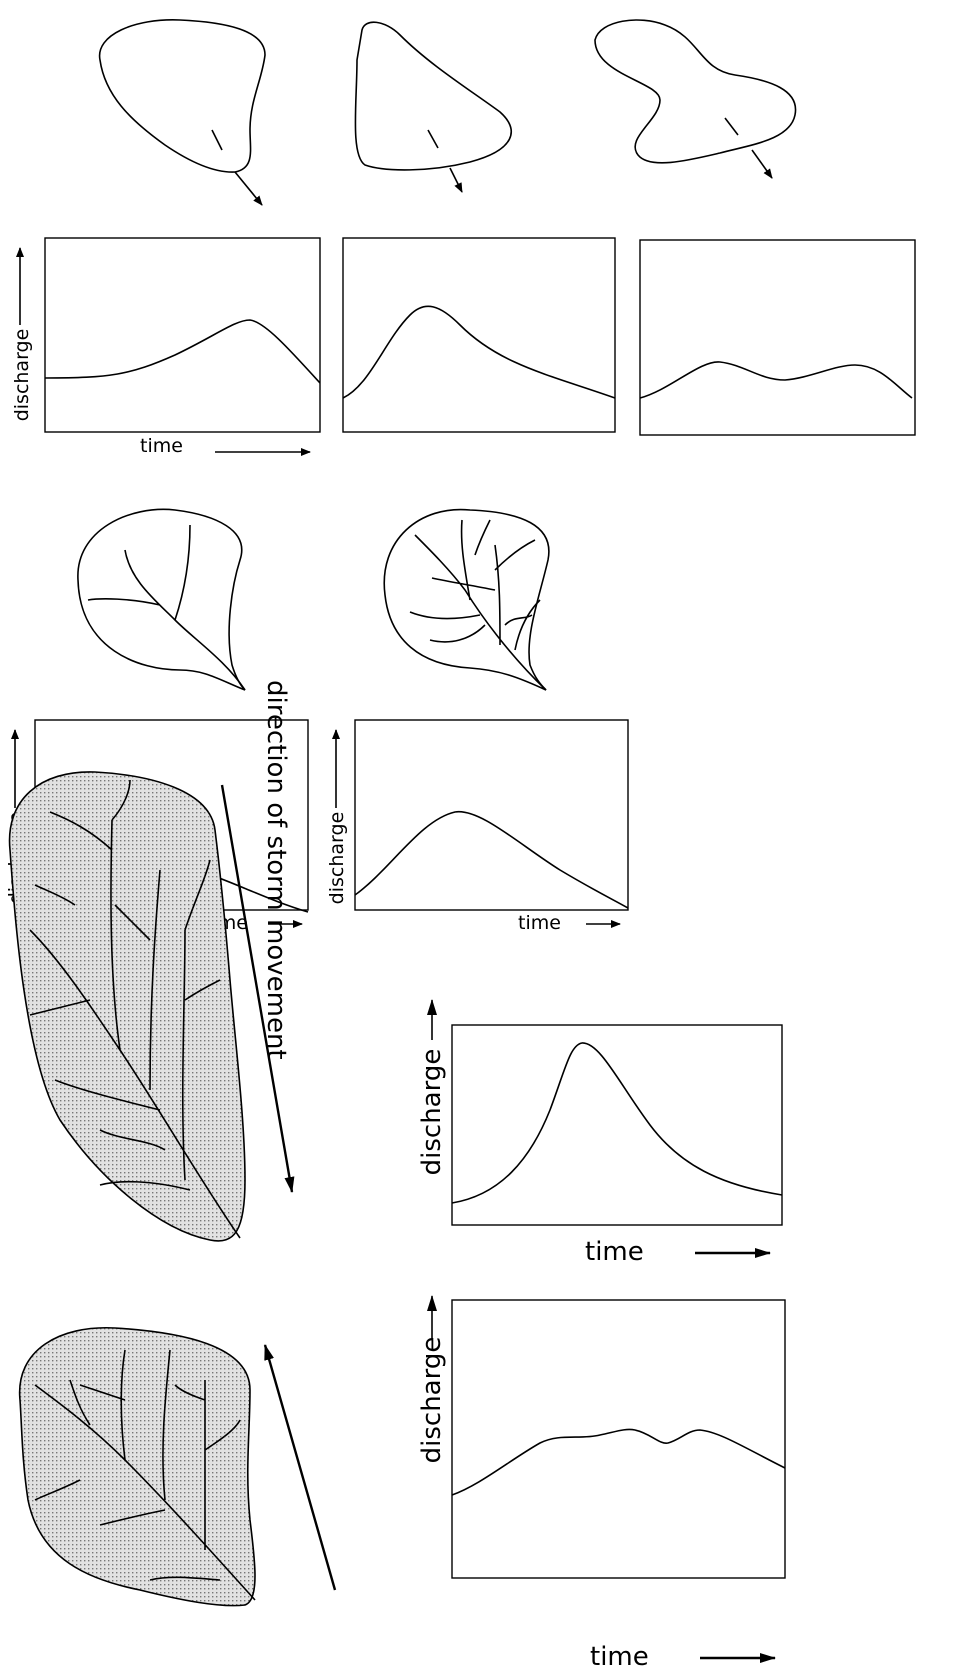  Describe the element at coordinates (276, 870) in the screenshot. I see `storm-label: direction of storm movement` at that location.